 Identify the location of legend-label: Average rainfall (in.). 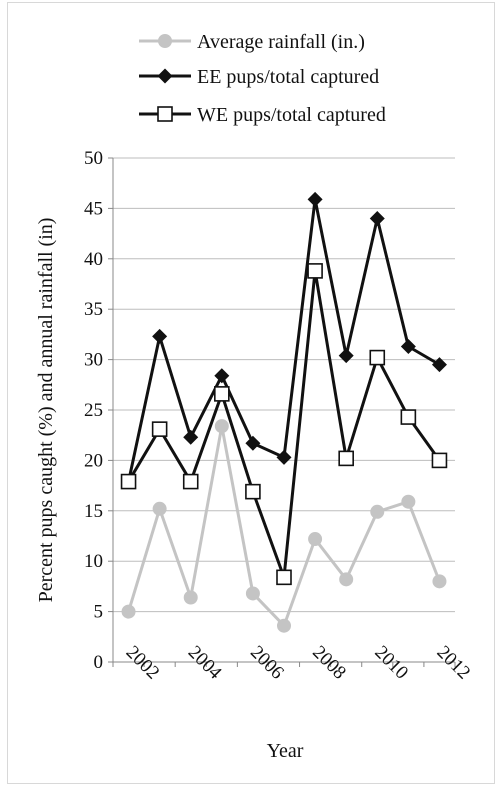
(281, 42).